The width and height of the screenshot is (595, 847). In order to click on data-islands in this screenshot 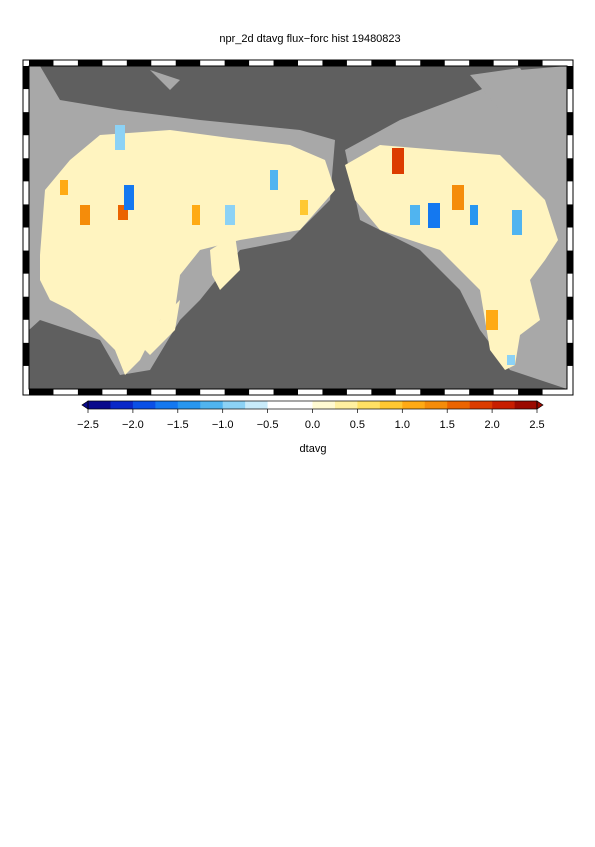, I will do `click(187, 295)`.